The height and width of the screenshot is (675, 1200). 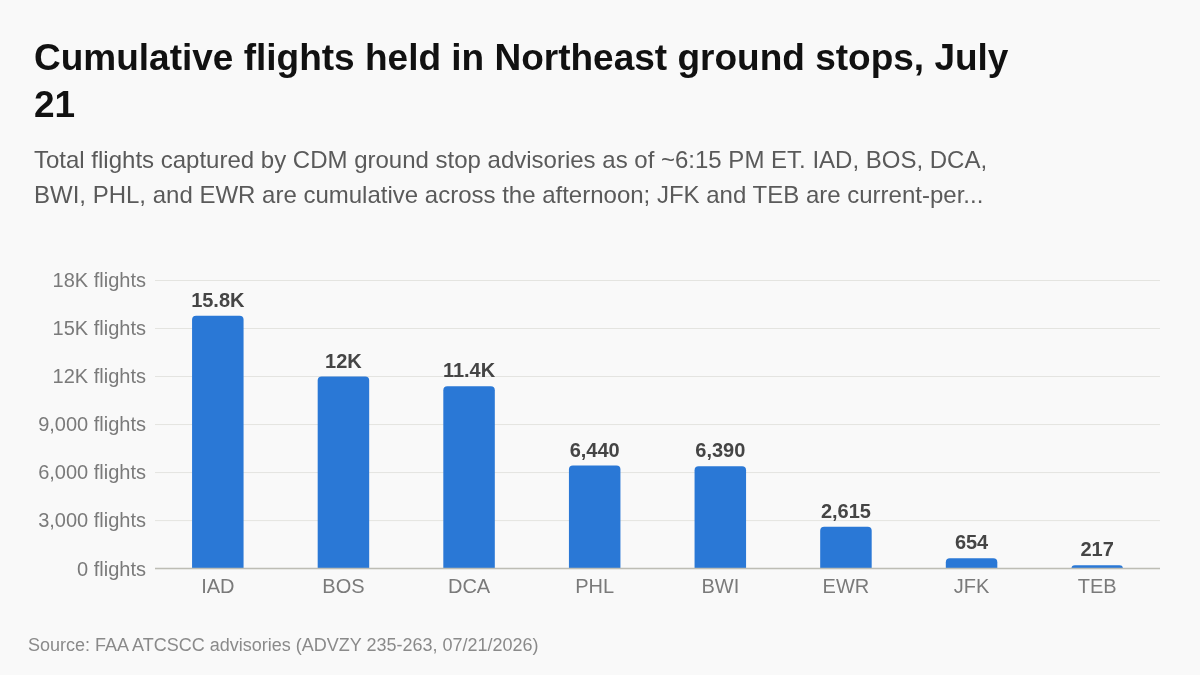 I want to click on y-tick-label: 15K flights, so click(x=99, y=328).